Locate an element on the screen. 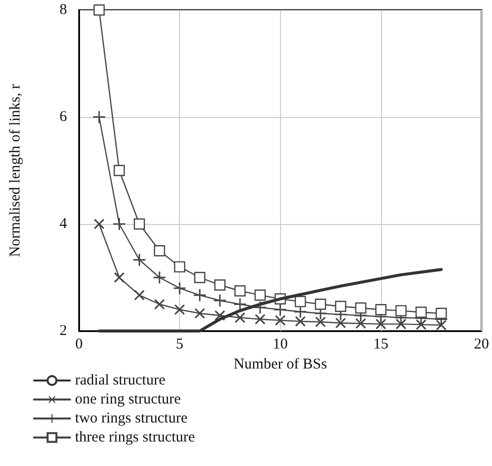 The image size is (492, 466). legend-label: two rings structure is located at coordinates (131, 418).